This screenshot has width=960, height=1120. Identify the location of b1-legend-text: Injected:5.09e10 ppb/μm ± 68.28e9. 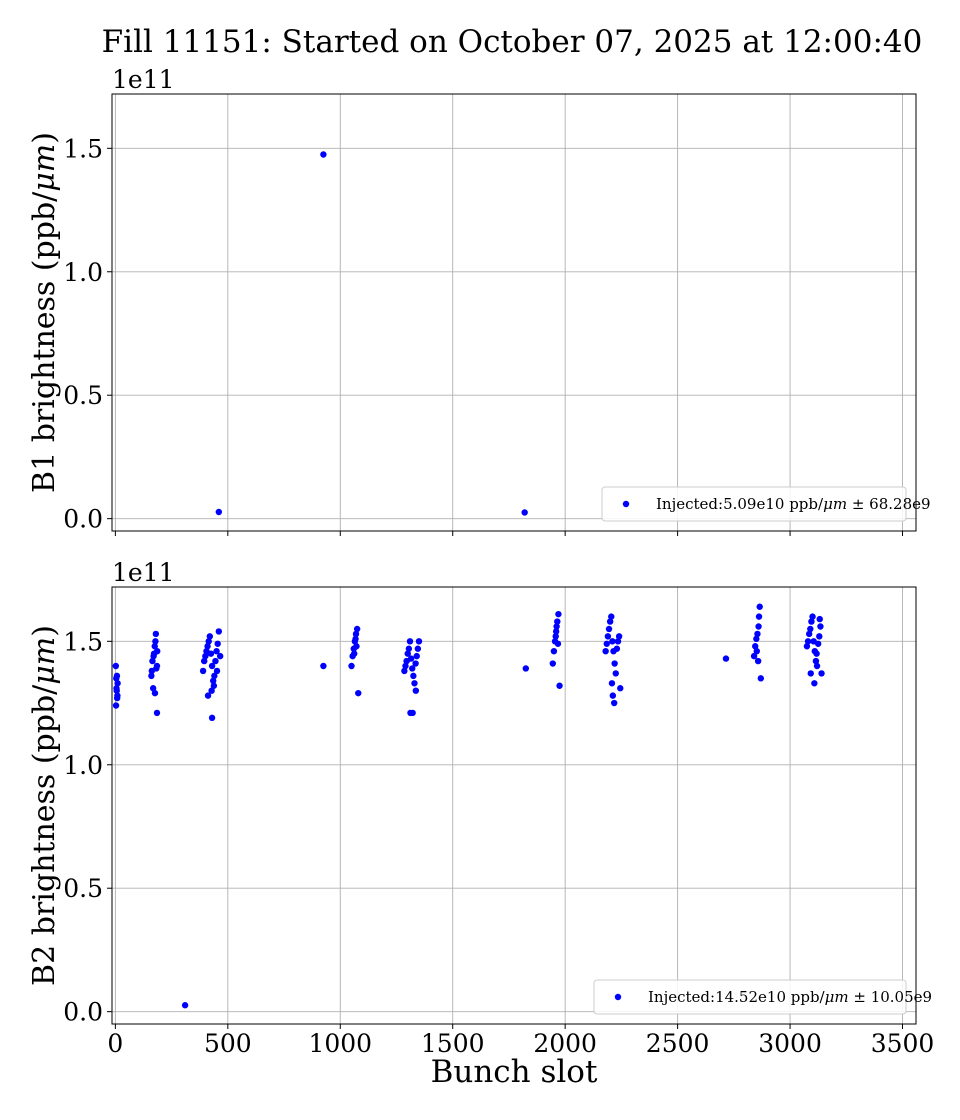
(793, 504).